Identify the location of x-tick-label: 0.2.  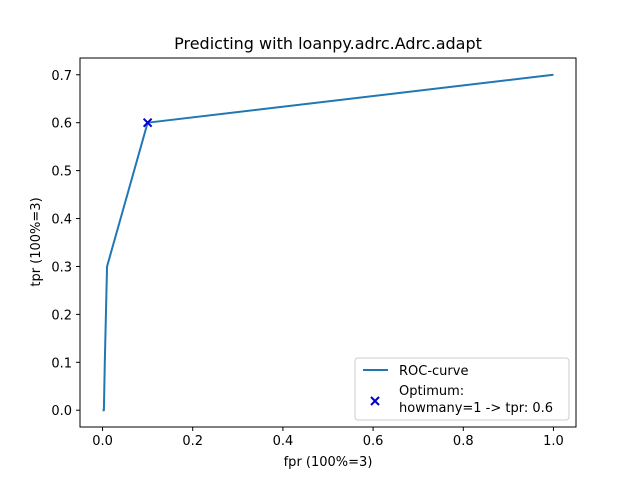
(192, 441).